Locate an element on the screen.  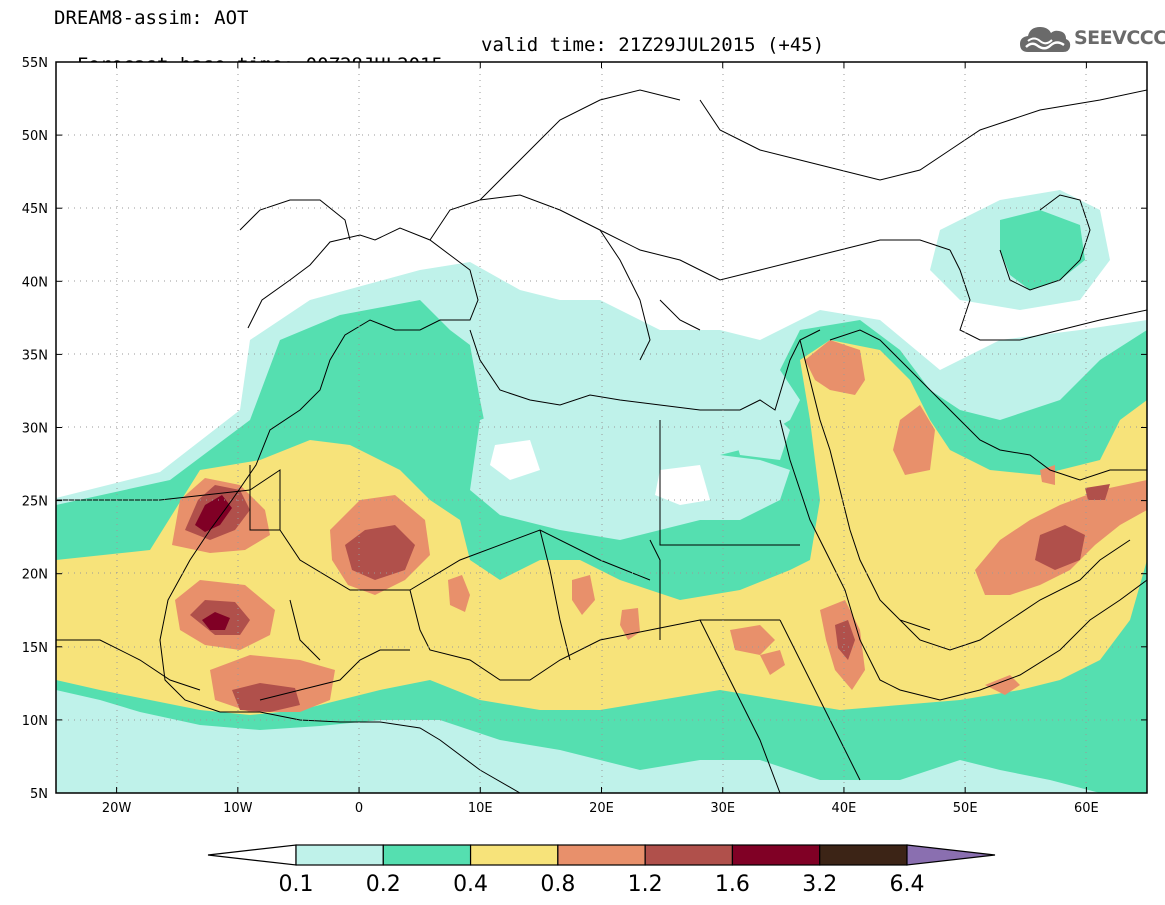
lon-tick-label: 40E is located at coordinates (844, 808).